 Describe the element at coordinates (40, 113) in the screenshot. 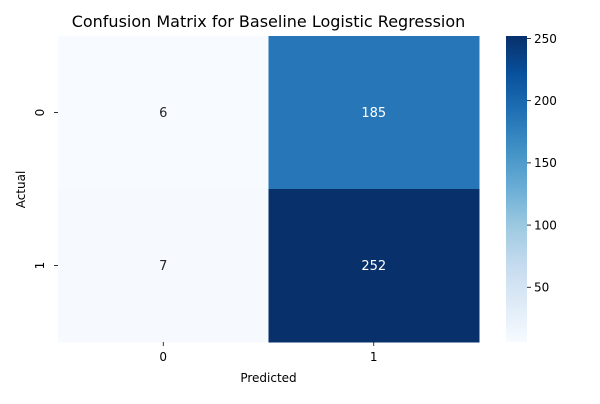

I see `y-tick-label-0: 0` at that location.